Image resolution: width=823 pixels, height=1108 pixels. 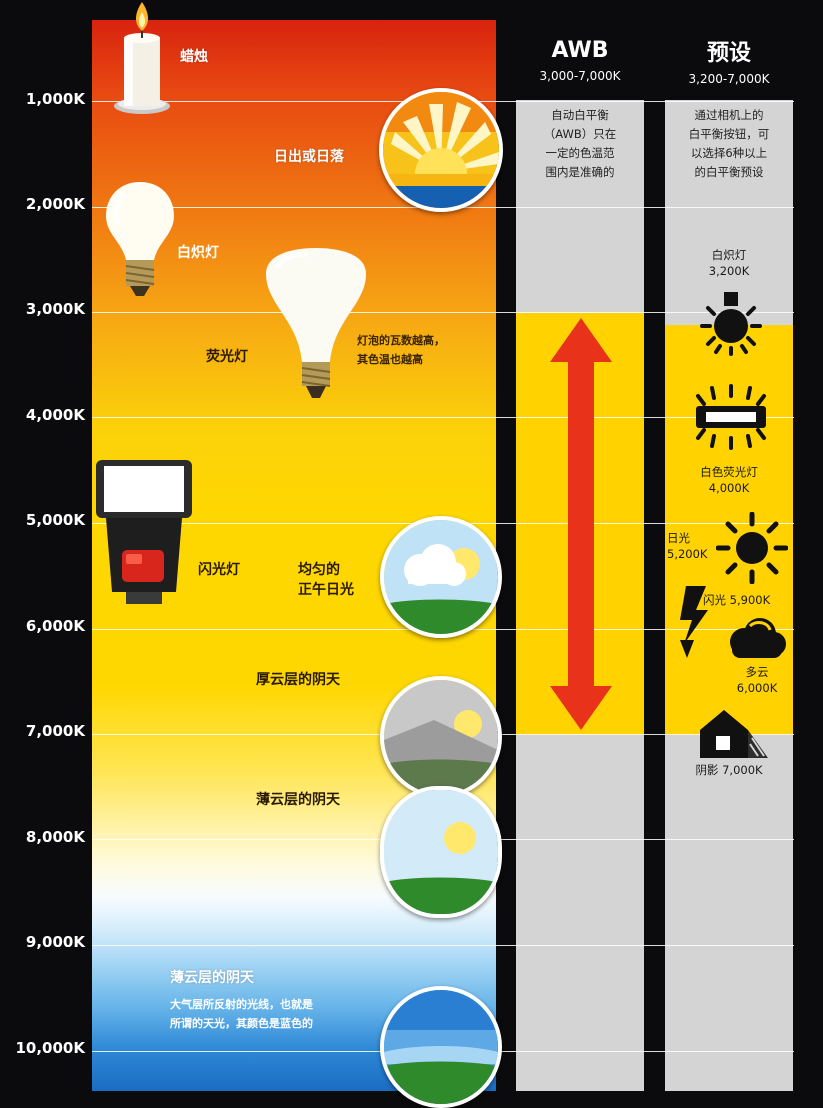 What do you see at coordinates (441, 577) in the screenshot?
I see `noon-daylight-image` at bounding box center [441, 577].